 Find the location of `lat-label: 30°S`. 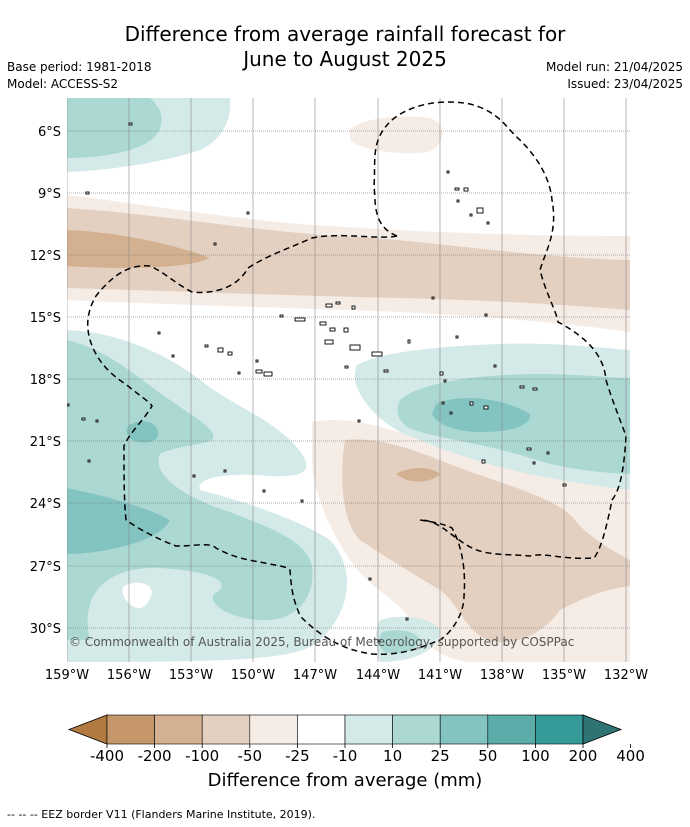

lat-label: 30°S is located at coordinates (45, 629).